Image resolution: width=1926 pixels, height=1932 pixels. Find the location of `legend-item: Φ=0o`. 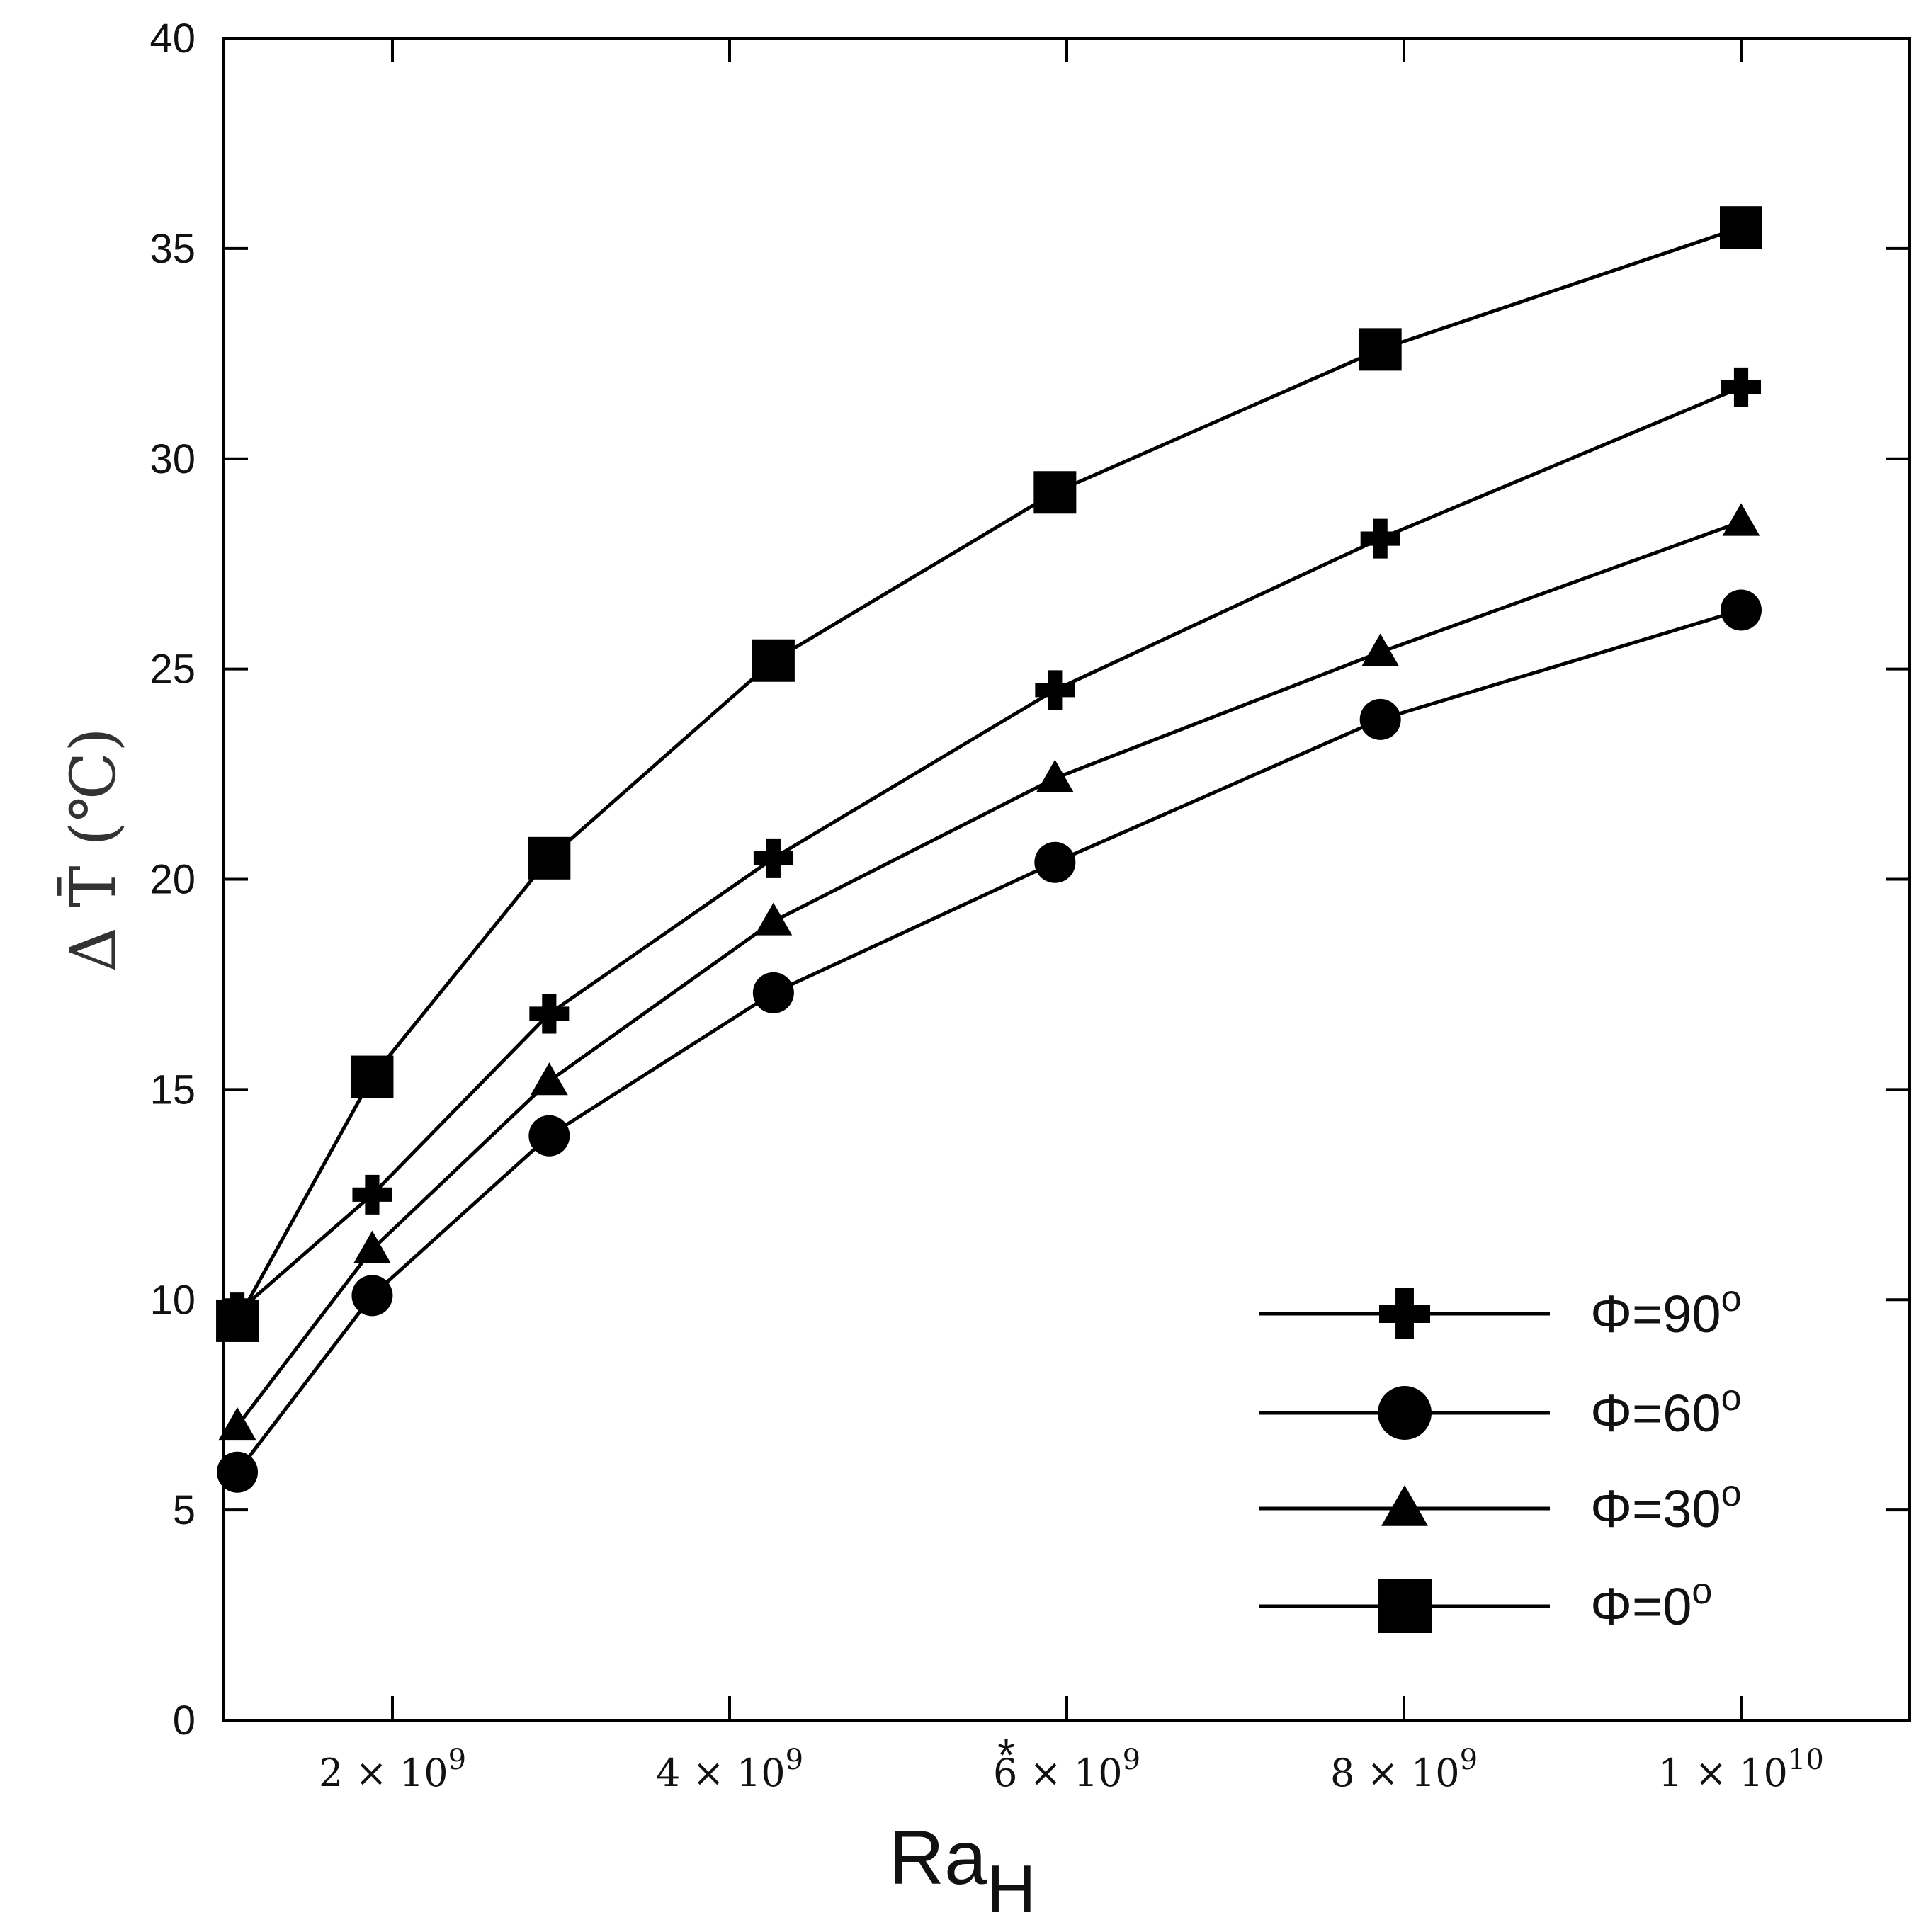

legend-item: Φ=0o is located at coordinates (1485, 1603).